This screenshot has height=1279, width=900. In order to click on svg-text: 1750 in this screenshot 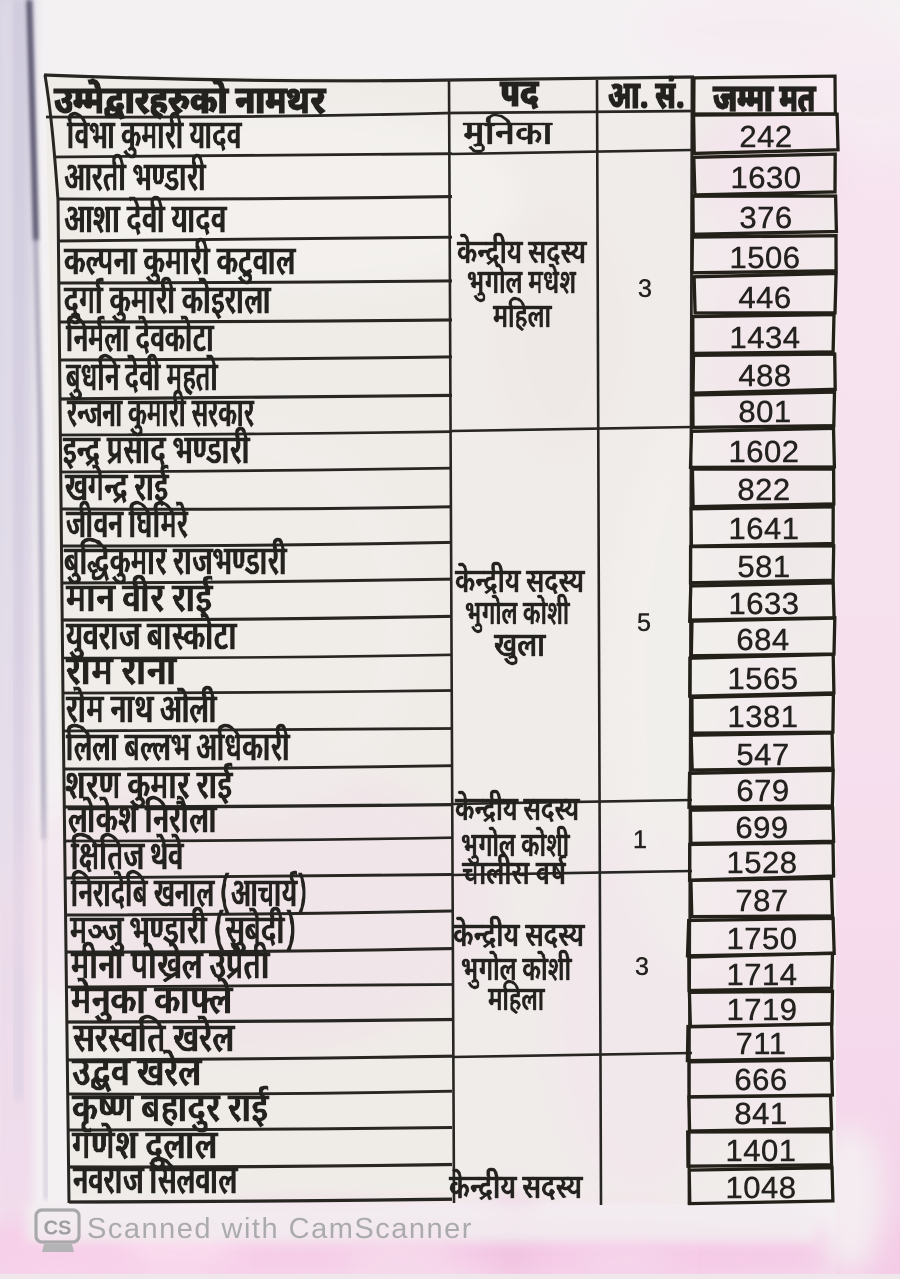, I will do `click(762, 938)`.